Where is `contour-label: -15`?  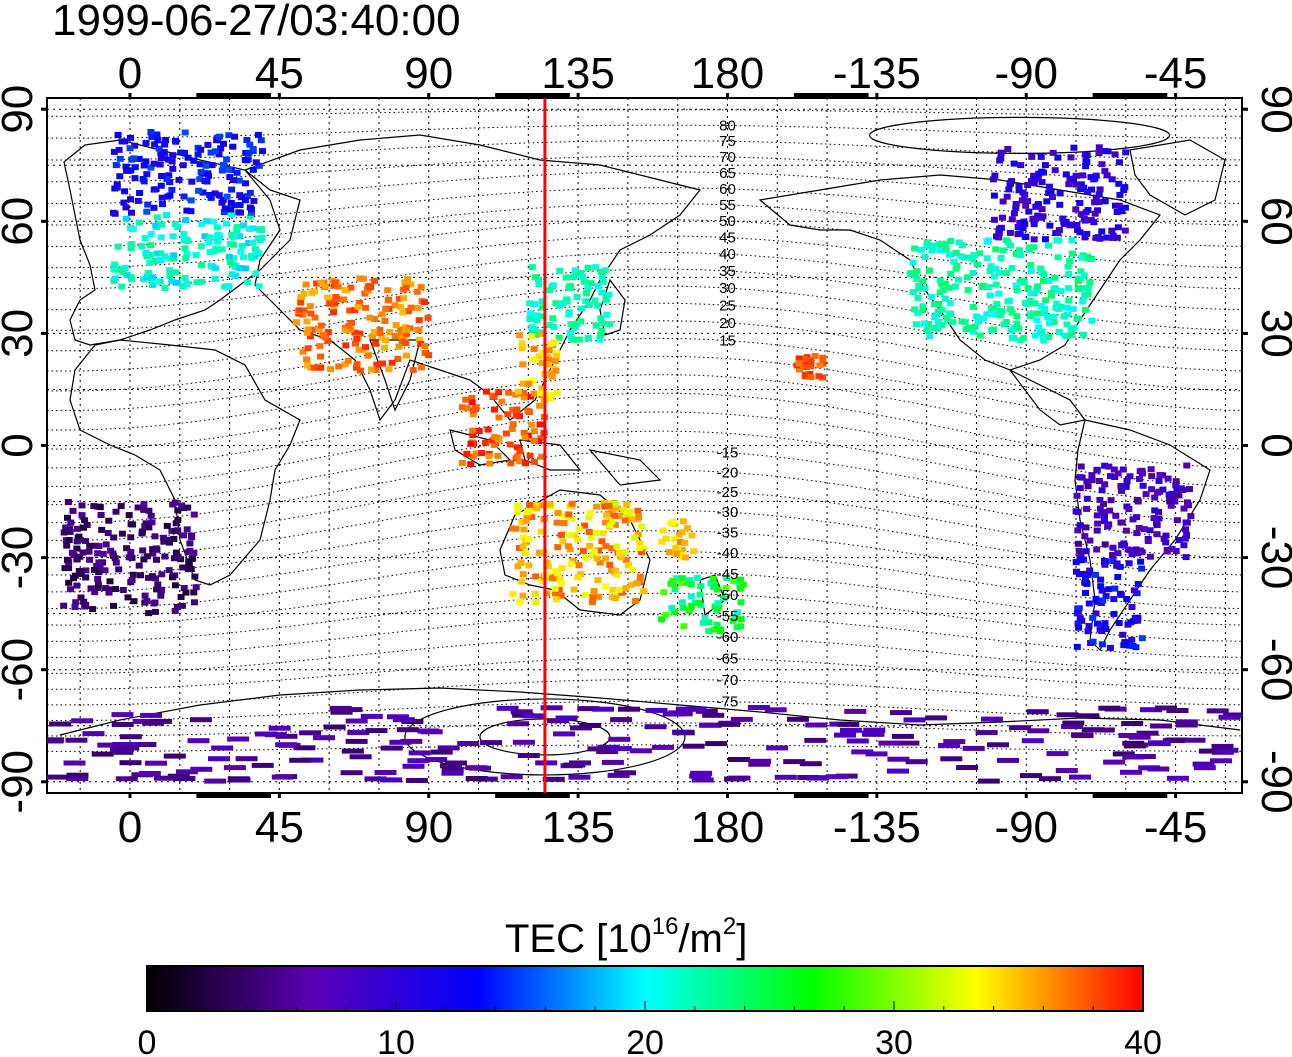 contour-label: -15 is located at coordinates (728, 453).